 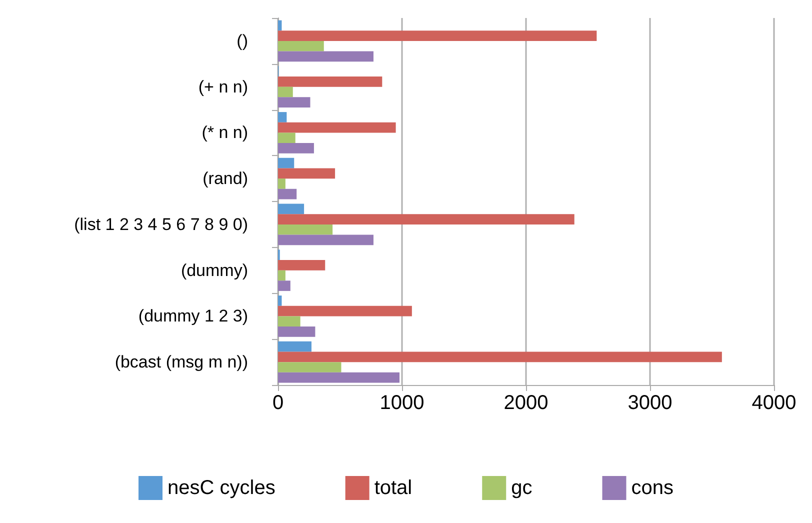 What do you see at coordinates (193, 316) in the screenshot?
I see `y-tick-label: (dummy 1 2 3)` at bounding box center [193, 316].